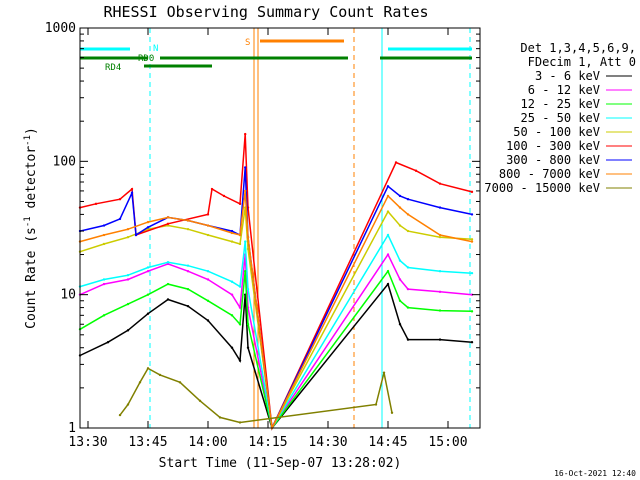  What do you see at coordinates (542, 188) in the screenshot?
I see `legend-label-8: 7000 - 15000 keV` at bounding box center [542, 188].